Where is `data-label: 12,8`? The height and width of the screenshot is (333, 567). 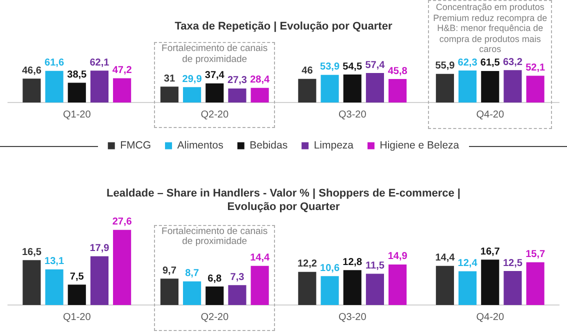 data-label: 12,8 is located at coordinates (352, 262).